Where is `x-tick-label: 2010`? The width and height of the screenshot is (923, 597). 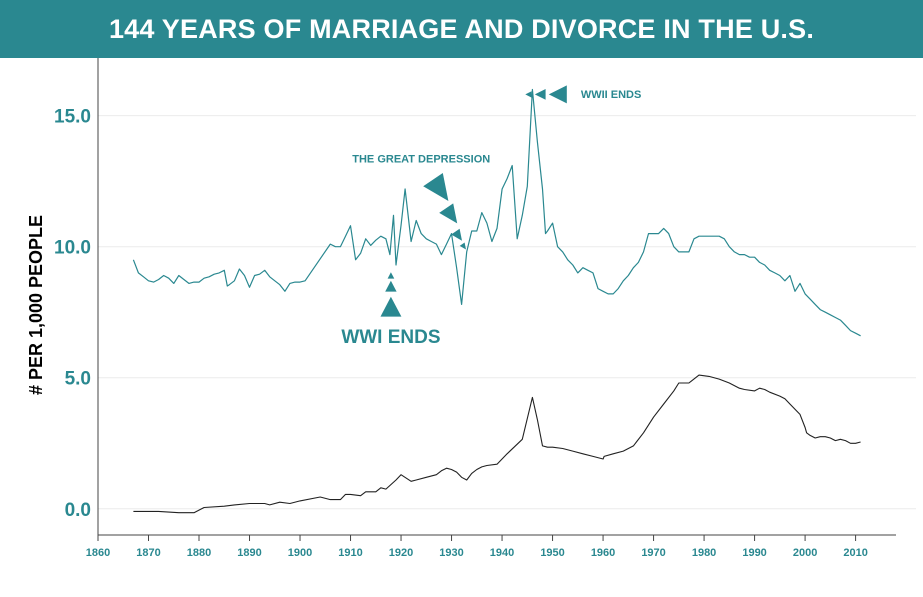
x-tick-label: 2010 is located at coordinates (855, 553).